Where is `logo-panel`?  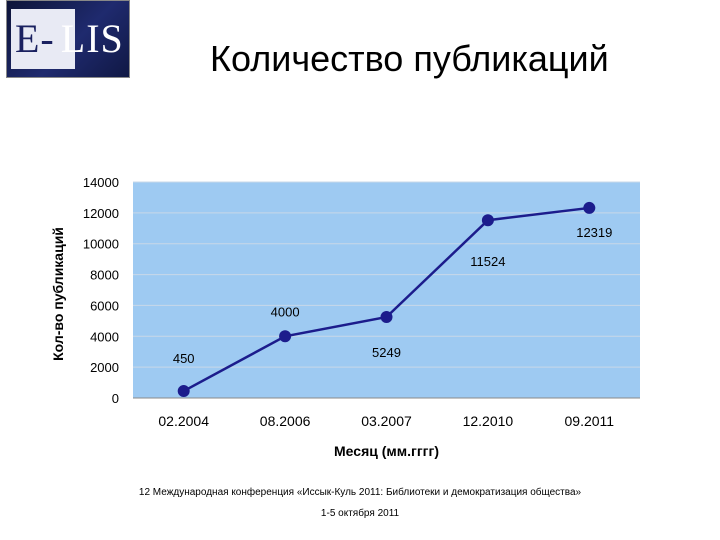 logo-panel is located at coordinates (43, 39).